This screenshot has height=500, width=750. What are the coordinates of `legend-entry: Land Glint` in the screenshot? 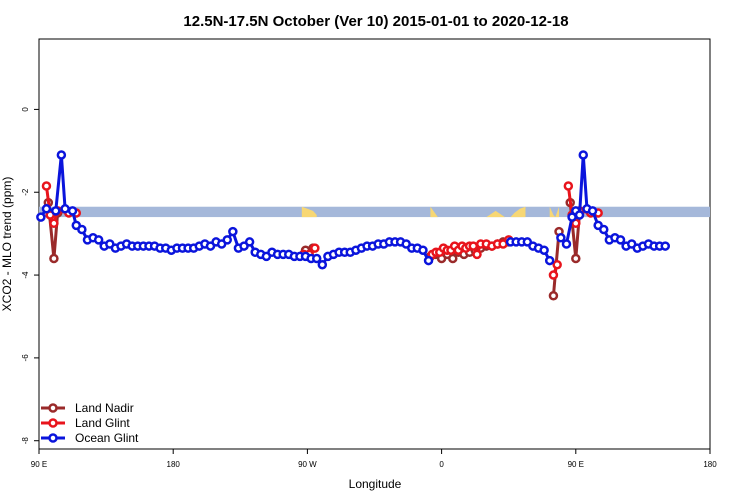 It's located at (85, 423).